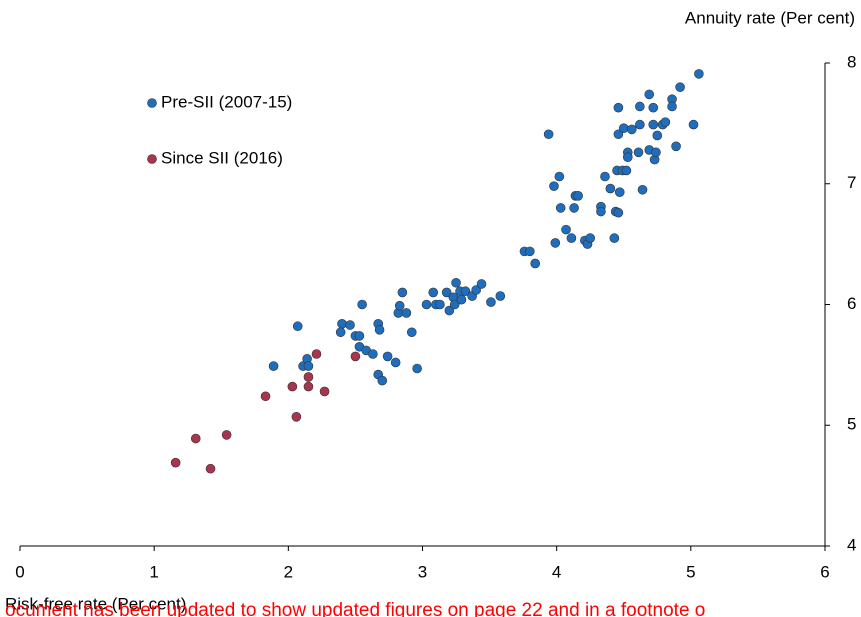 The image size is (861, 617). Describe the element at coordinates (153, 571) in the screenshot. I see `x-tick-label: 1` at that location.